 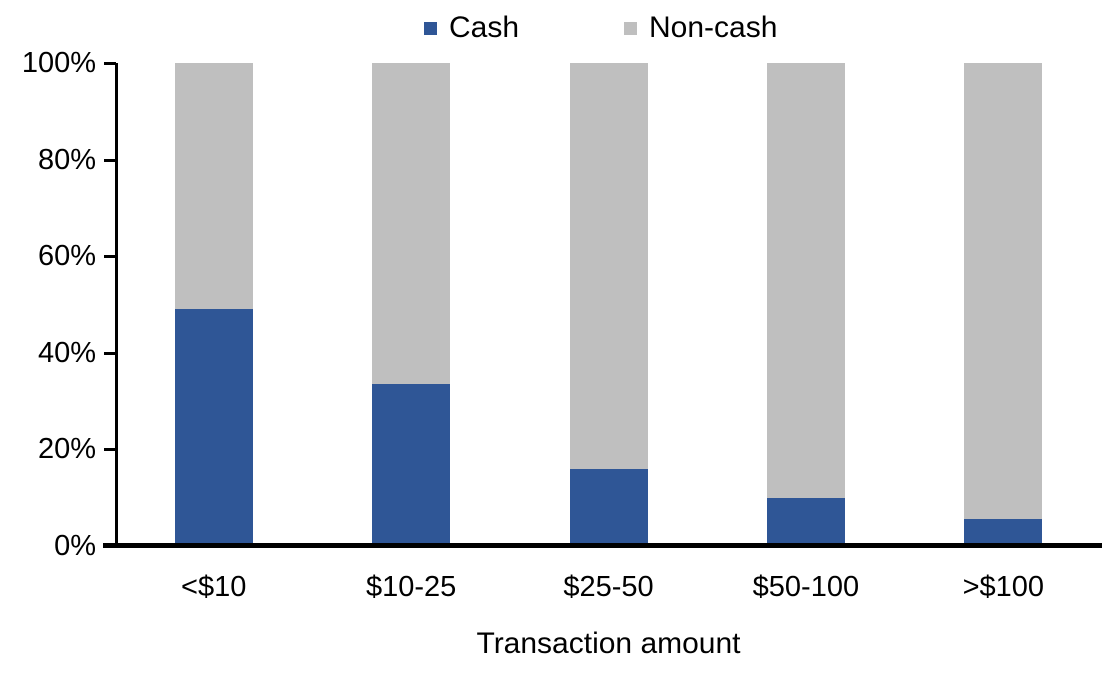 What do you see at coordinates (1003, 587) in the screenshot?
I see `x-category-label: >$100` at bounding box center [1003, 587].